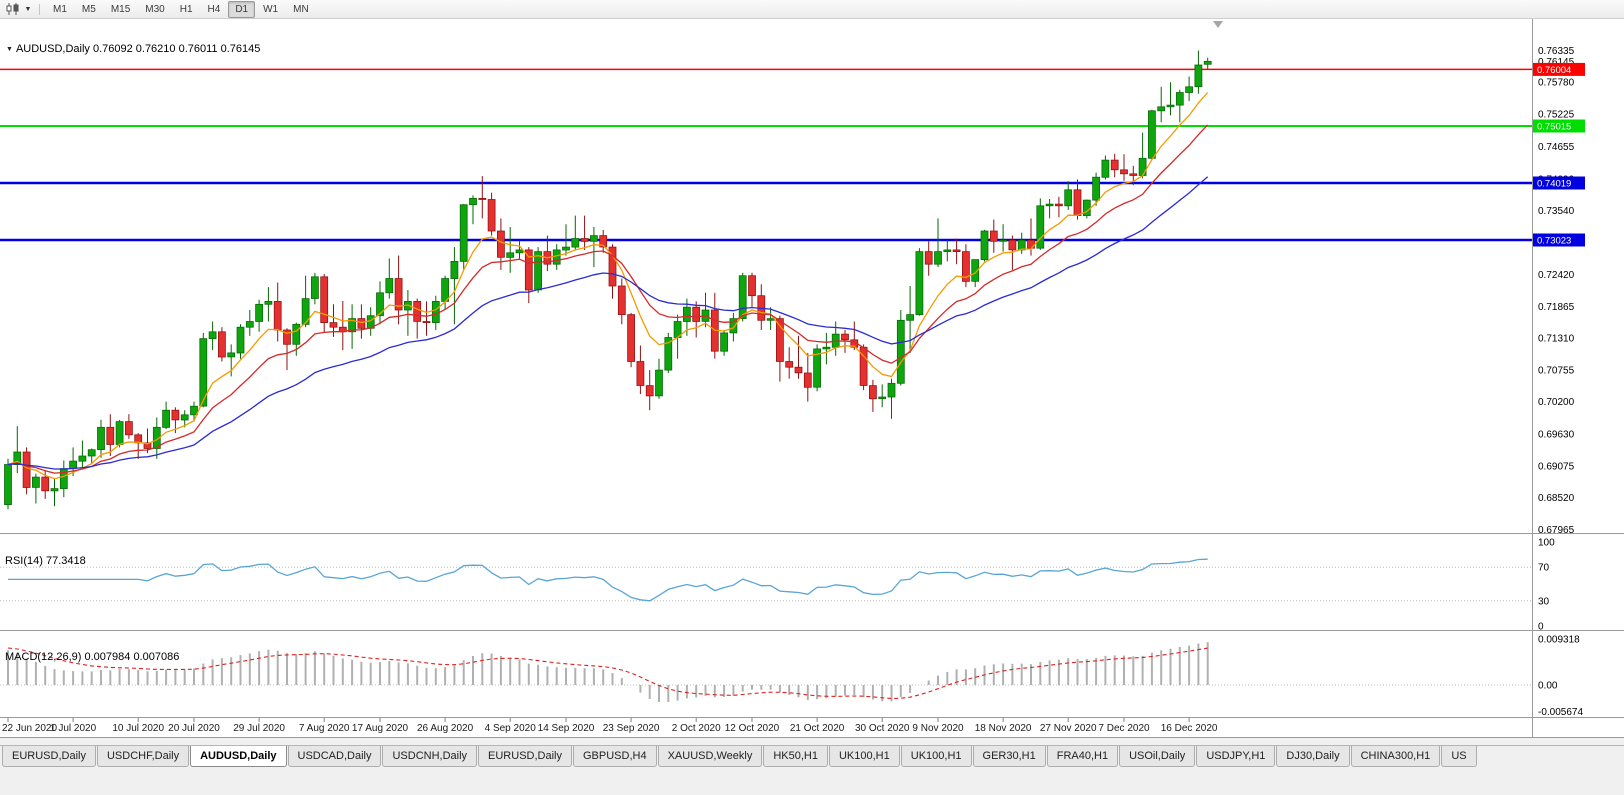 The image size is (1624, 795). I want to click on macd-panel: 0.009318 0.00 -0.005674, so click(791, 676).